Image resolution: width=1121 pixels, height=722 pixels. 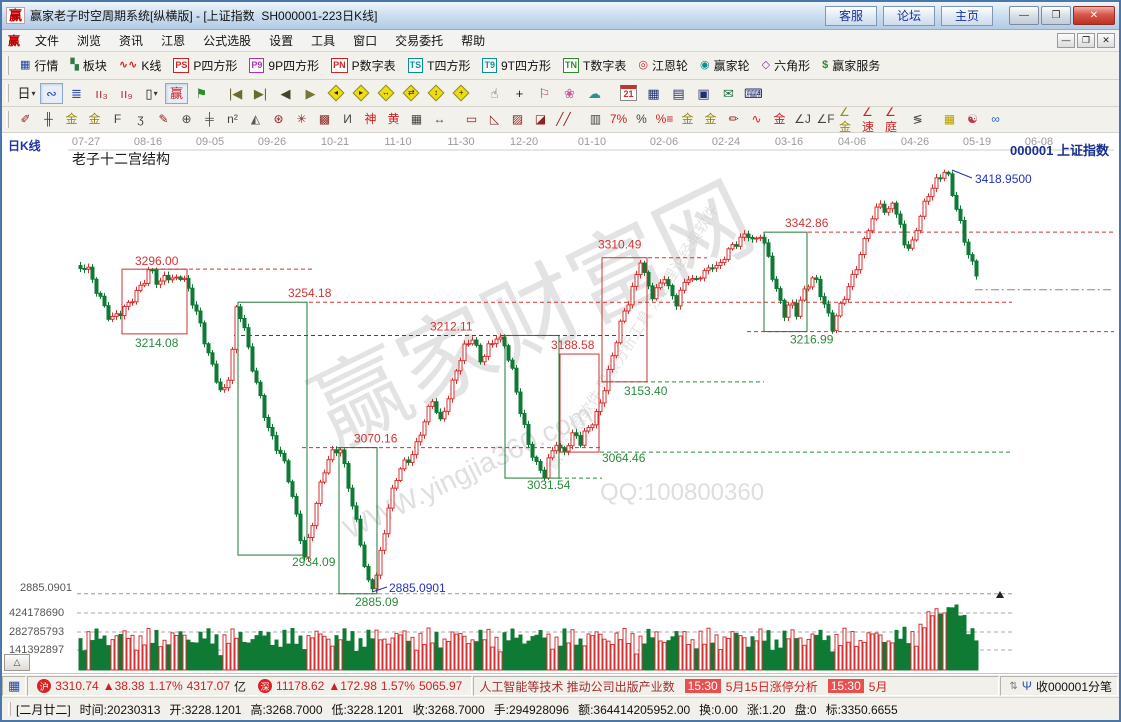 What do you see at coordinates (205, 65) in the screenshot?
I see `p-square-button: PS P四方形` at bounding box center [205, 65].